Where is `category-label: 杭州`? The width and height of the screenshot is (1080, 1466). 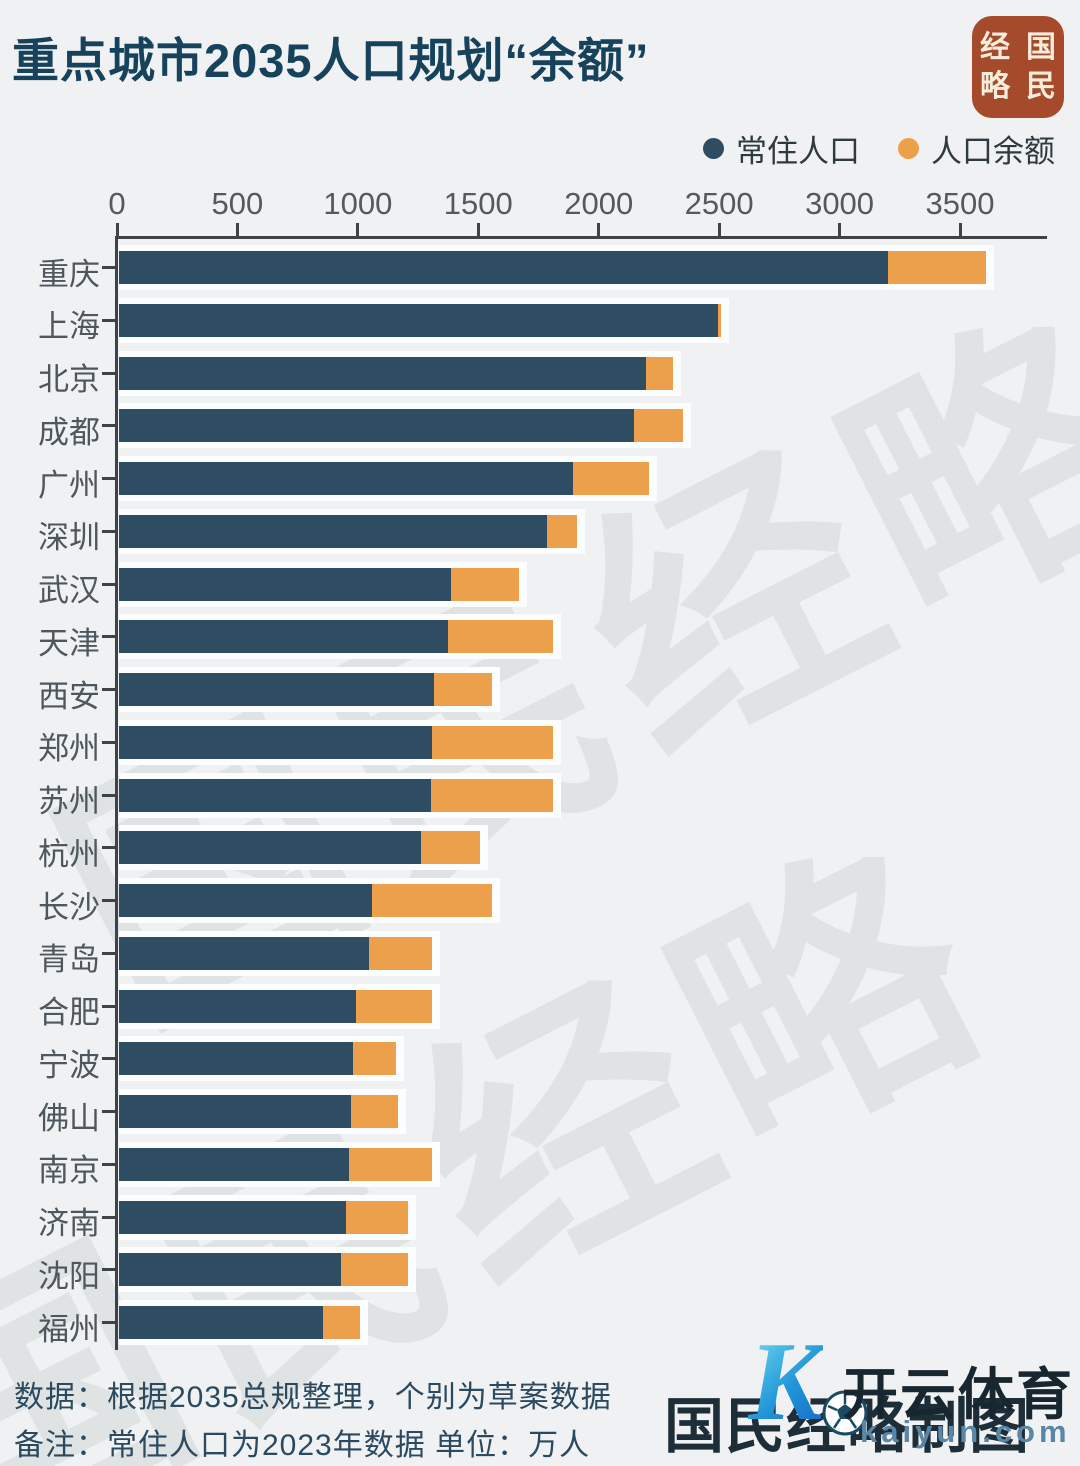 category-label: 杭州 is located at coordinates (69, 854).